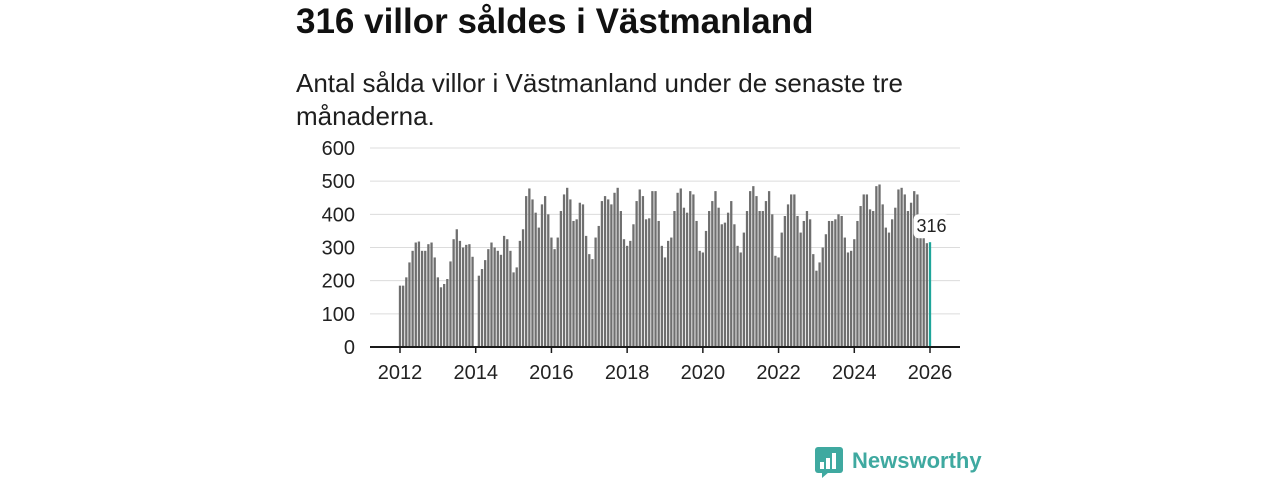 The width and height of the screenshot is (1280, 480). What do you see at coordinates (400, 373) in the screenshot?
I see `x-tick-label: 2012` at bounding box center [400, 373].